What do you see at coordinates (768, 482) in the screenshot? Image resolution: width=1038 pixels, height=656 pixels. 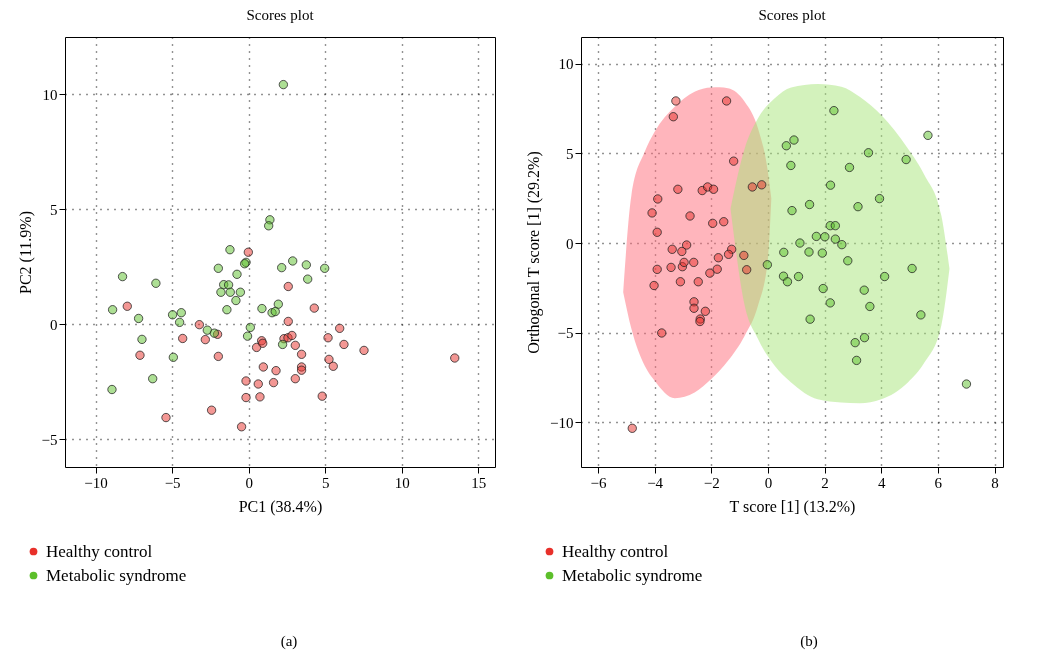 I see `x-tick-label: 0` at bounding box center [768, 482].